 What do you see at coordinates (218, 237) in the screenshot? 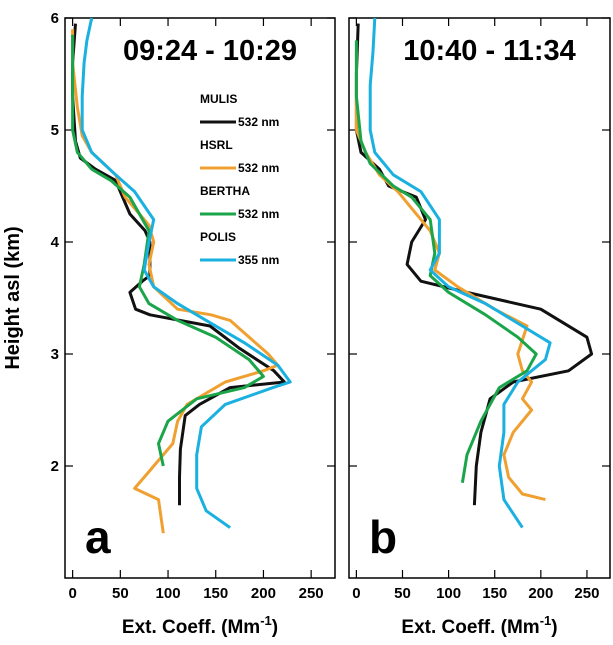
I see `legend-name: POLIS` at bounding box center [218, 237].